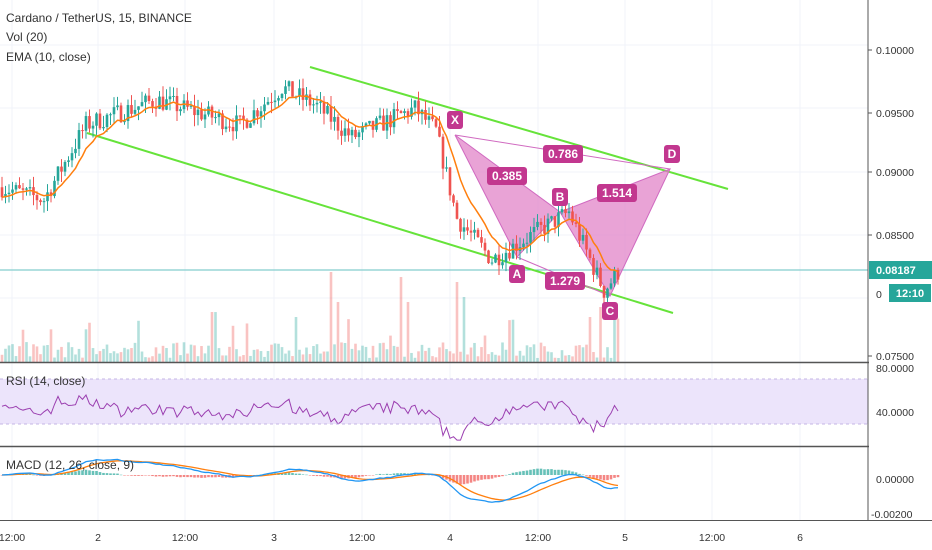 The height and width of the screenshot is (550, 932). Describe the element at coordinates (310, 417) in the screenshot. I see `rsi-line` at that location.